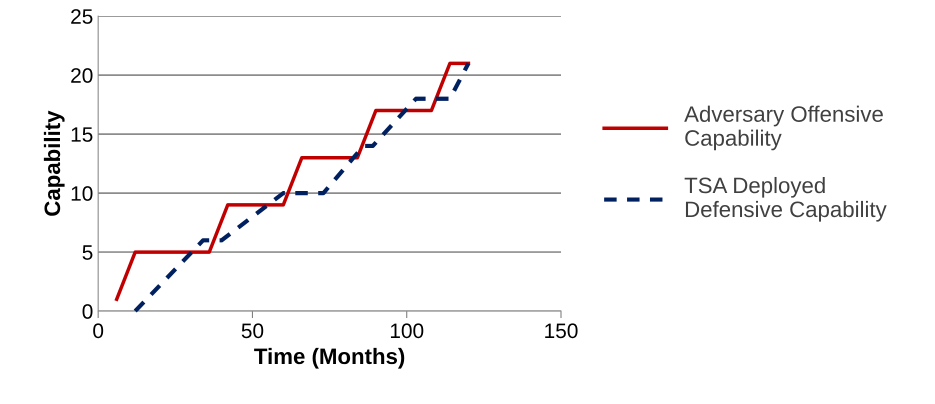 This screenshot has width=935, height=404. Describe the element at coordinates (561, 330) in the screenshot. I see `x-tick-label: 150` at that location.